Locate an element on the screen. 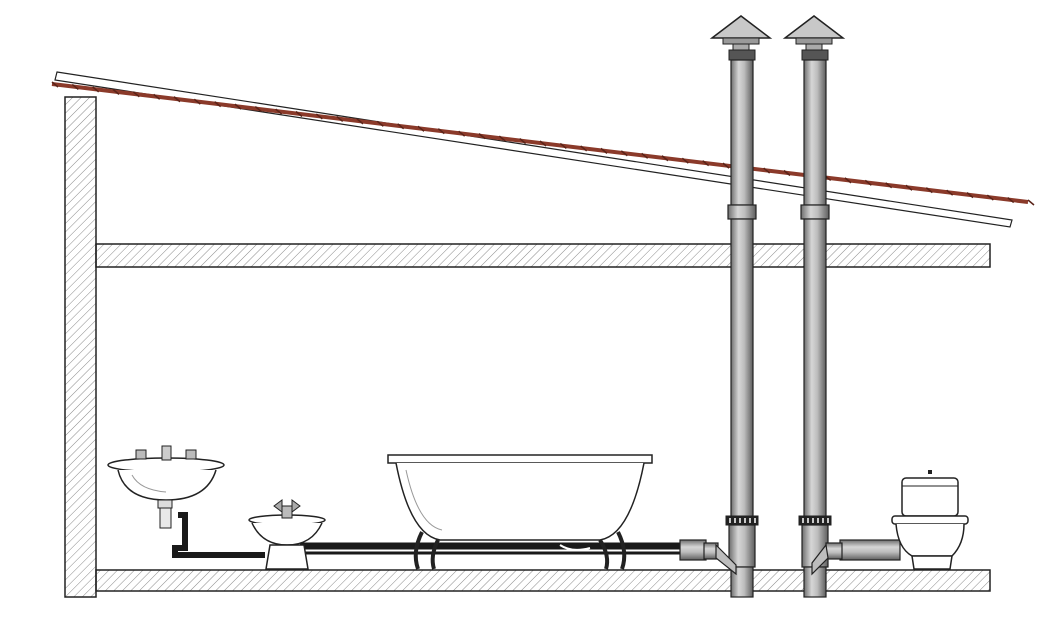  floor-slab is located at coordinates (543, 580).